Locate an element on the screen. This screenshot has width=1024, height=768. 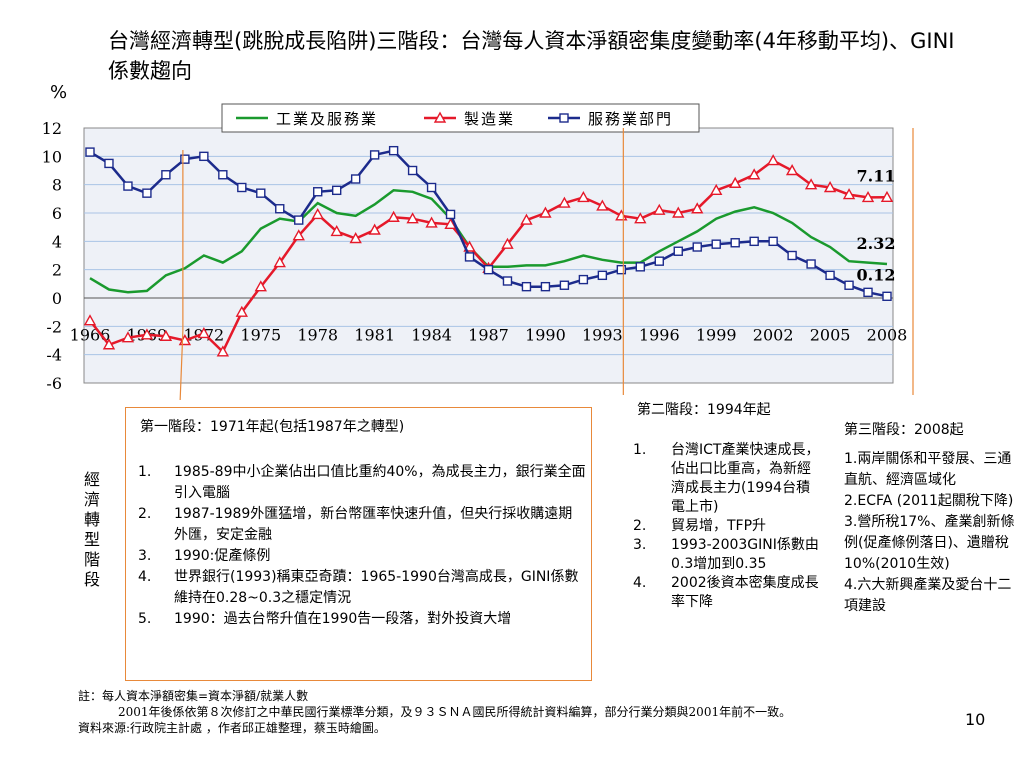
list-number: 3. is located at coordinates (640, 545).